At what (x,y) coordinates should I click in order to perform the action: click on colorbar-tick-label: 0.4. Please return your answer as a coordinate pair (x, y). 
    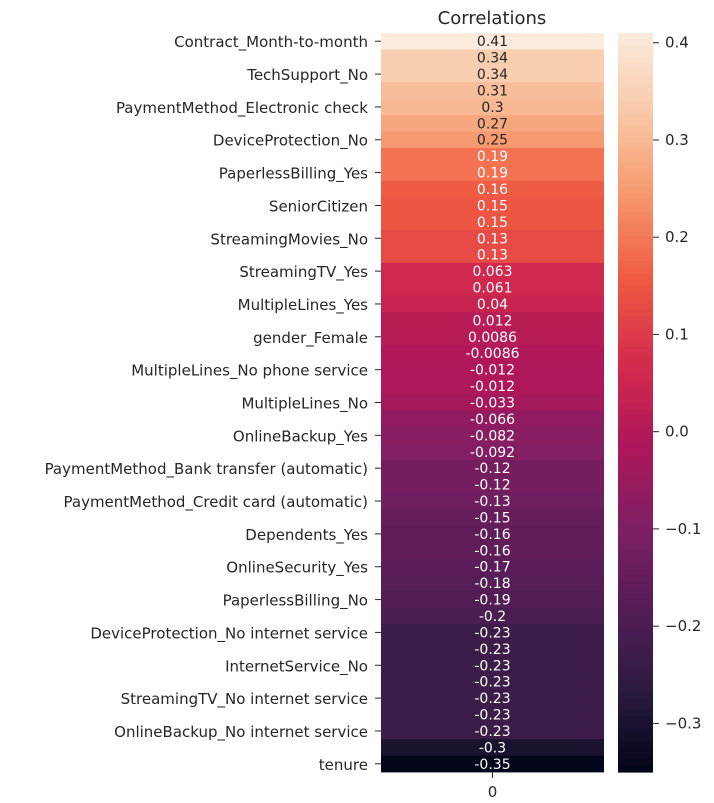
    Looking at the image, I should click on (677, 43).